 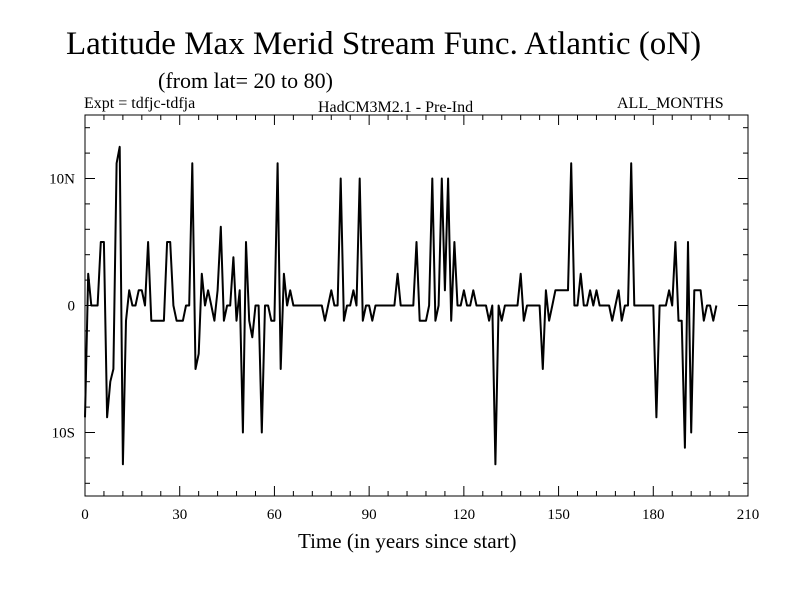 I want to click on x-tick-label: 210, so click(x=748, y=515).